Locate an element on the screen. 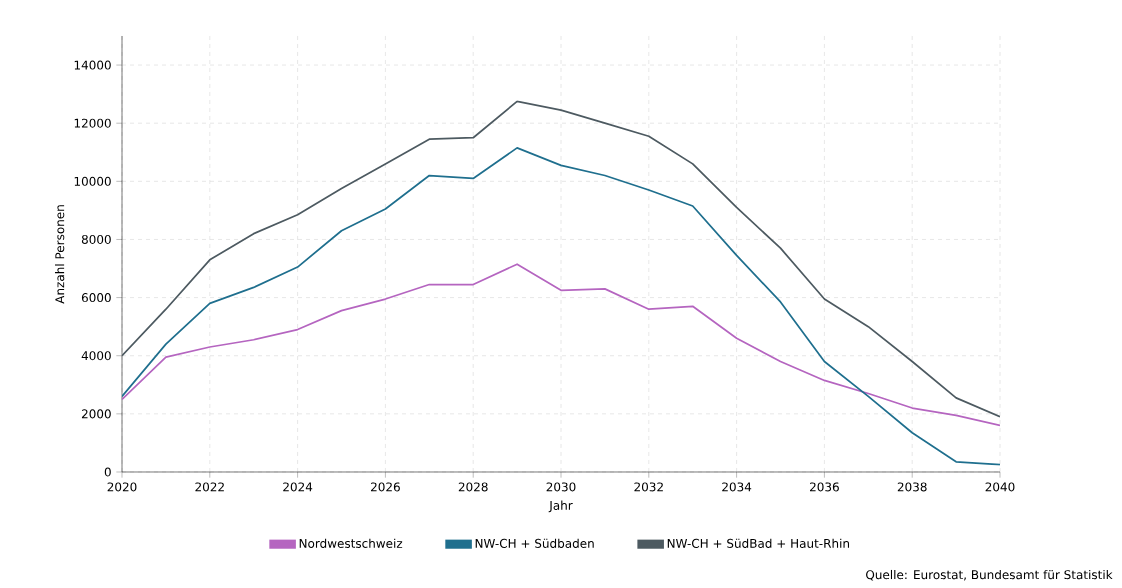 This screenshot has width=1122, height=588. y-tick-label: 0 is located at coordinates (107, 472).